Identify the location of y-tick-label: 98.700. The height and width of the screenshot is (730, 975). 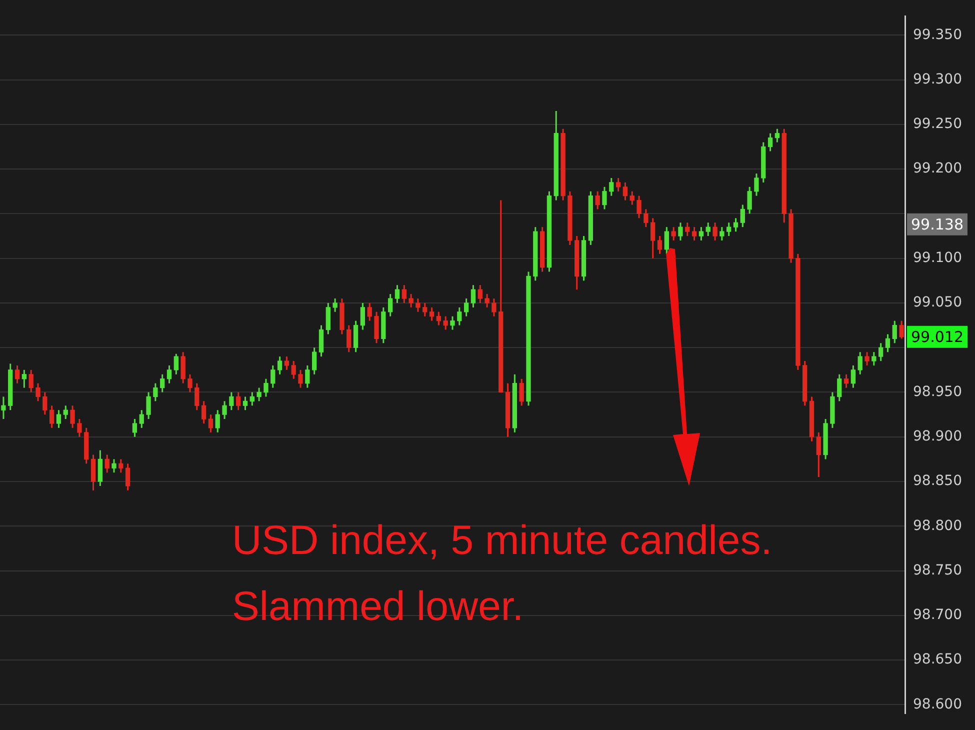
(937, 615).